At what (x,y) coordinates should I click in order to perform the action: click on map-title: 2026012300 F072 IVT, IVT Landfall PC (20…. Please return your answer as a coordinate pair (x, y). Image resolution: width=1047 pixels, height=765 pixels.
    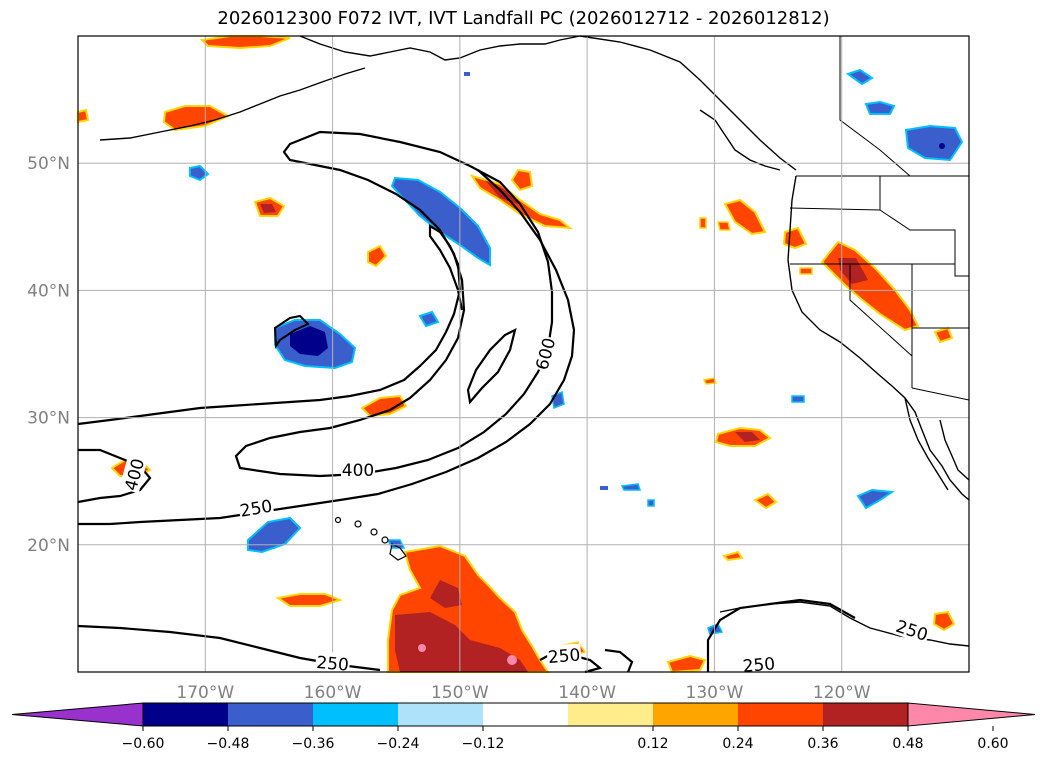
    Looking at the image, I should click on (523, 18).